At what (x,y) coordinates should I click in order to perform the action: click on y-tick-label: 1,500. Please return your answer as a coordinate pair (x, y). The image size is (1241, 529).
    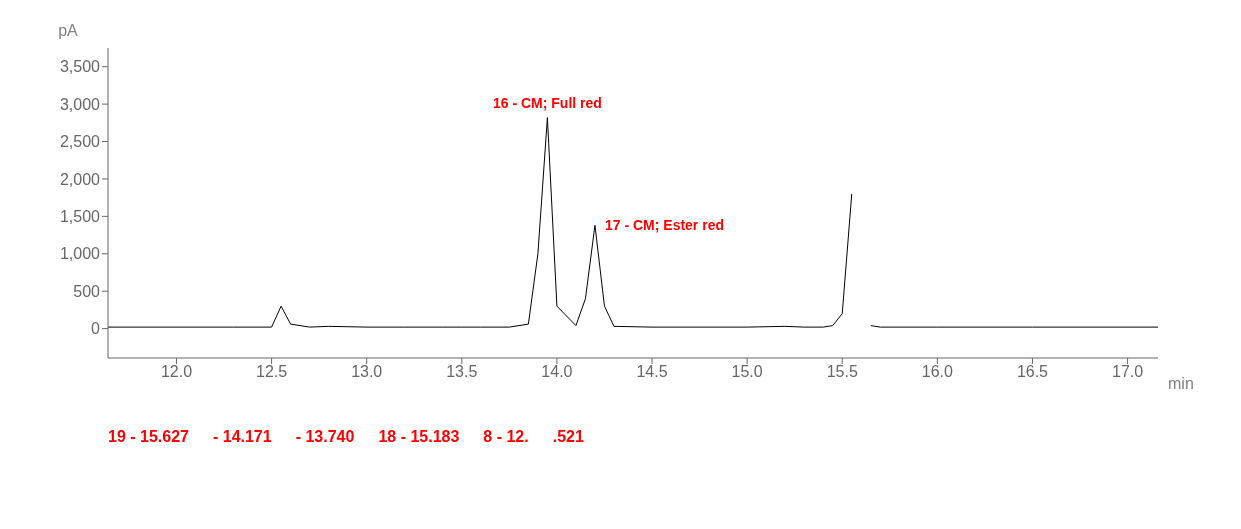
    Looking at the image, I should click on (80, 217).